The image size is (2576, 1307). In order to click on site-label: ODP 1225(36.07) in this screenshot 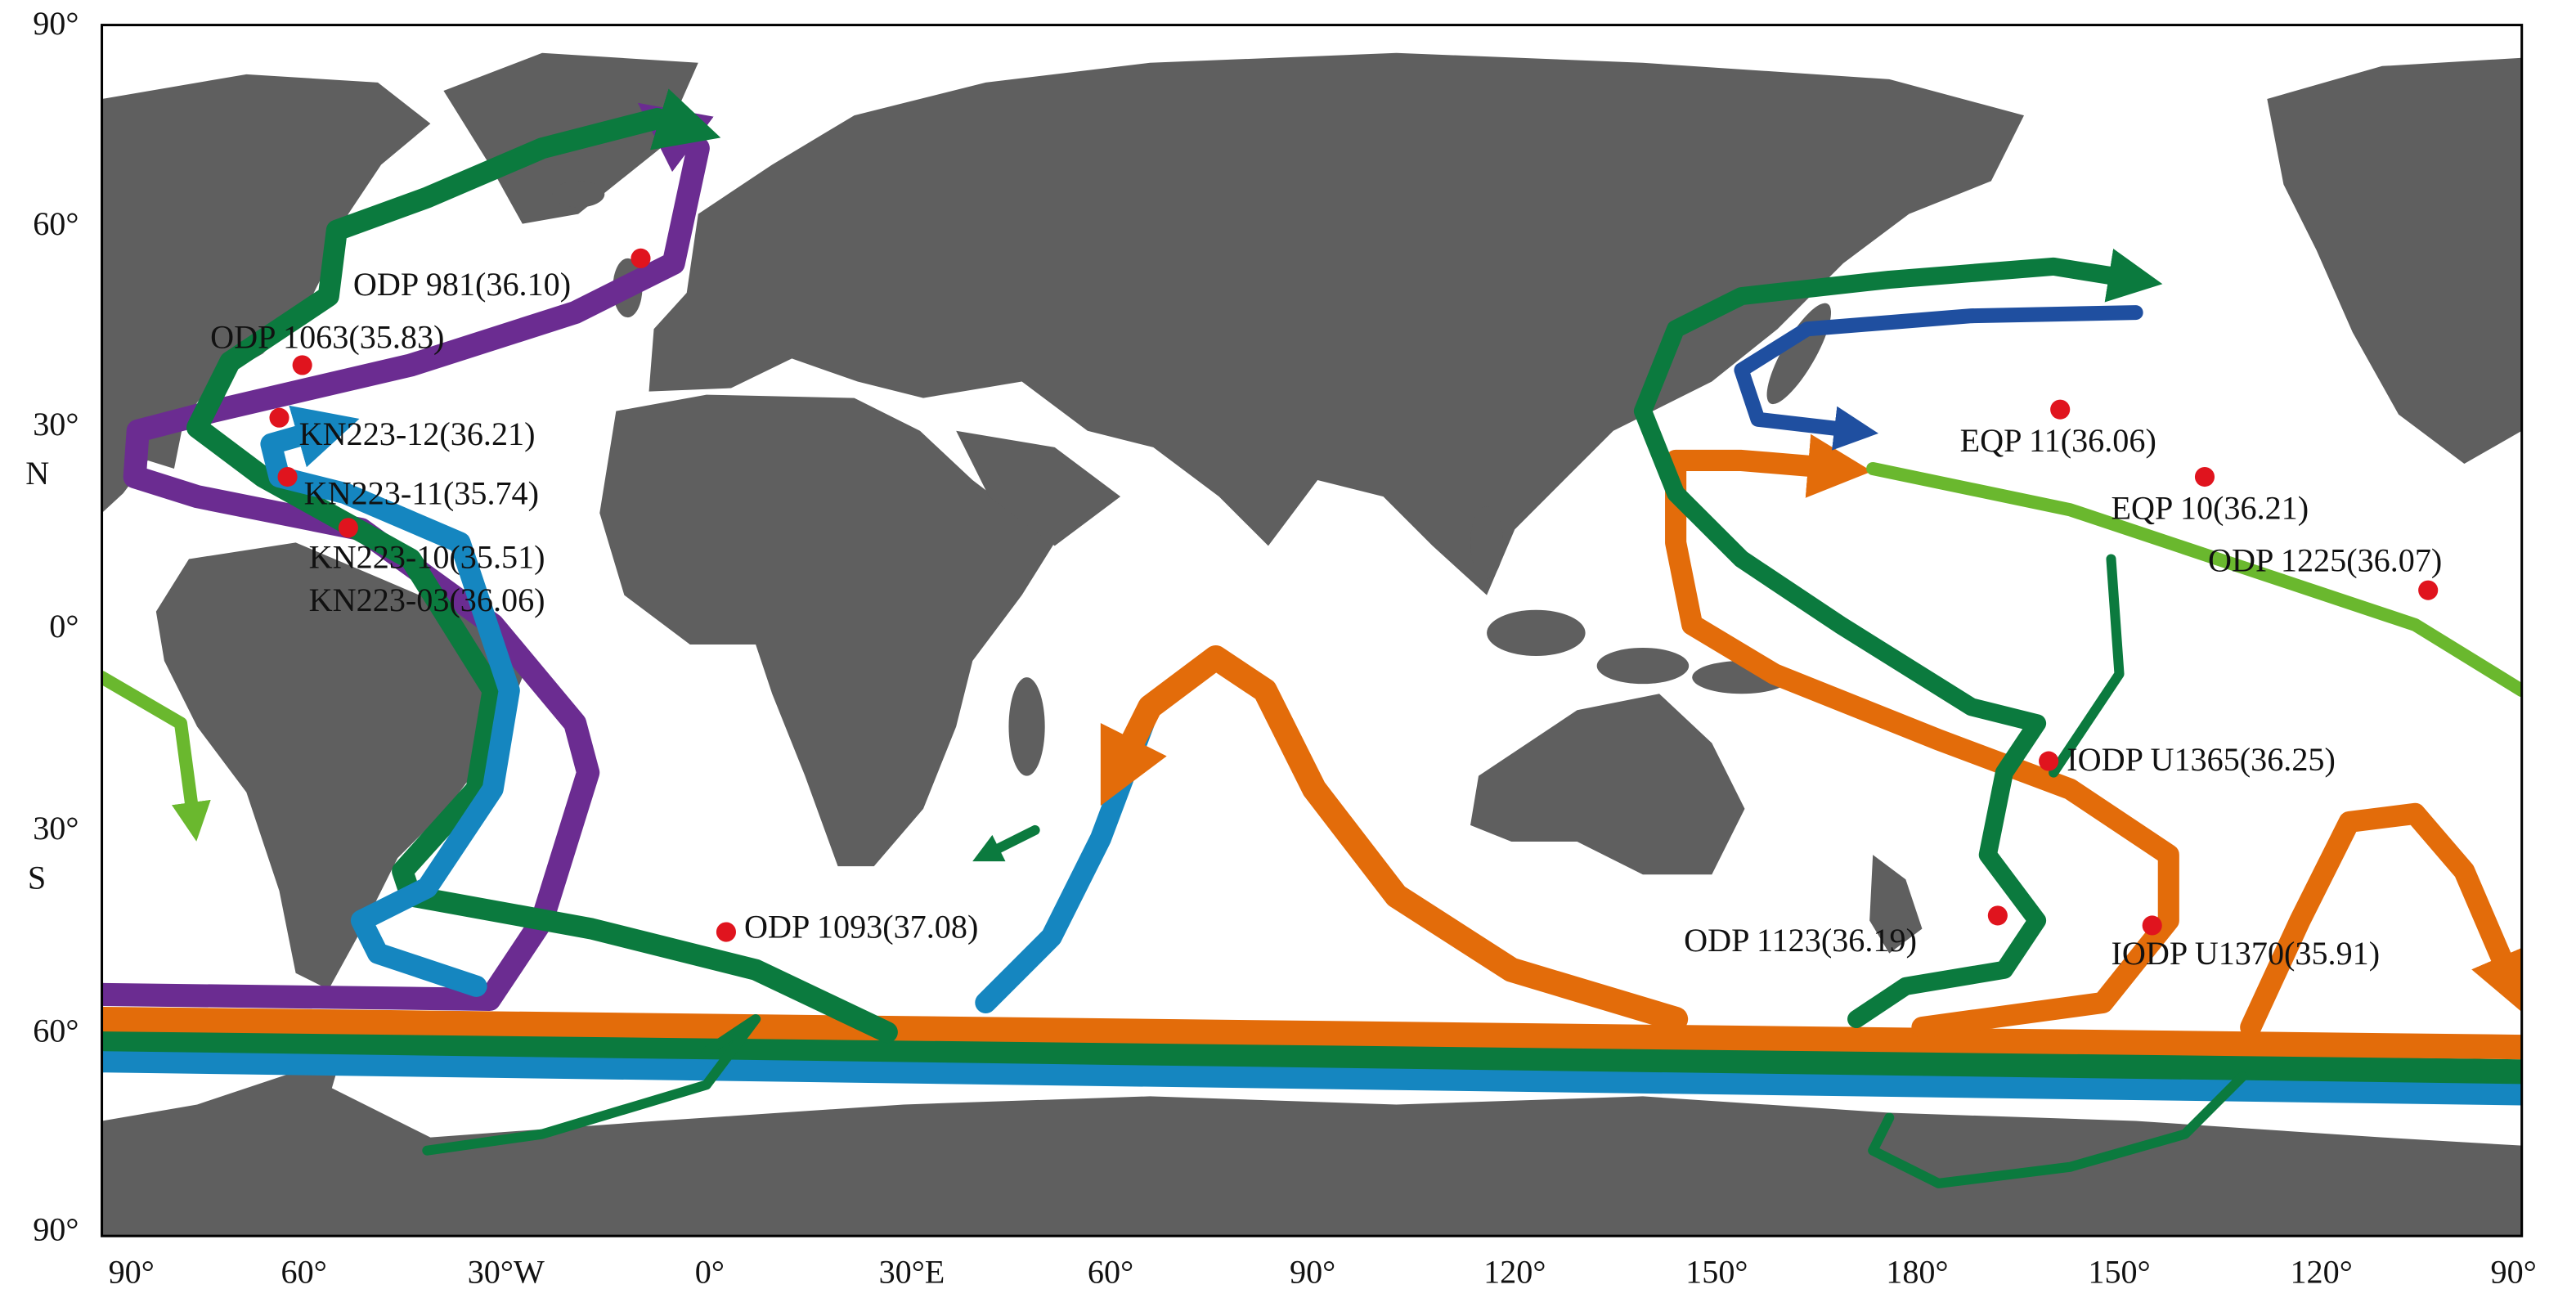, I will do `click(2325, 560)`.